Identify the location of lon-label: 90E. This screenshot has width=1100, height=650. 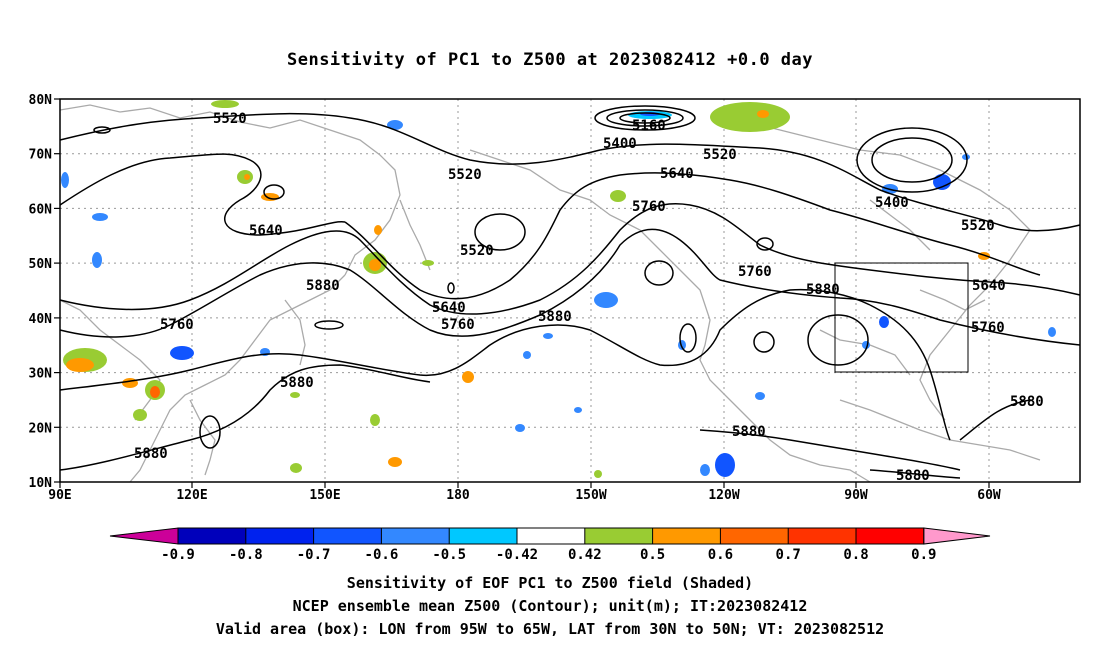
(59, 495).